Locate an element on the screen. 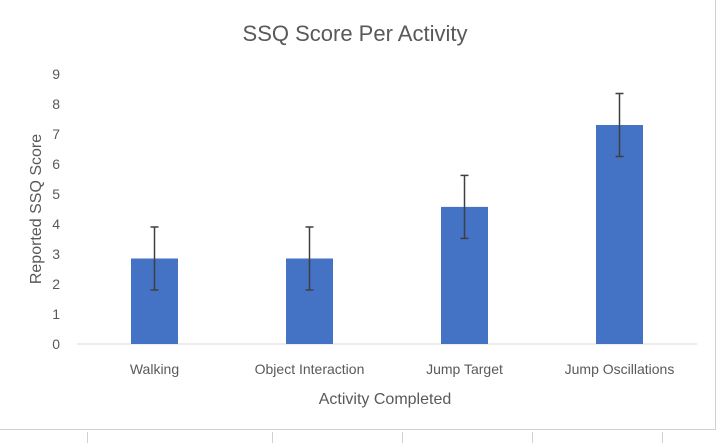  y-tick-label: 7 is located at coordinates (56, 134).